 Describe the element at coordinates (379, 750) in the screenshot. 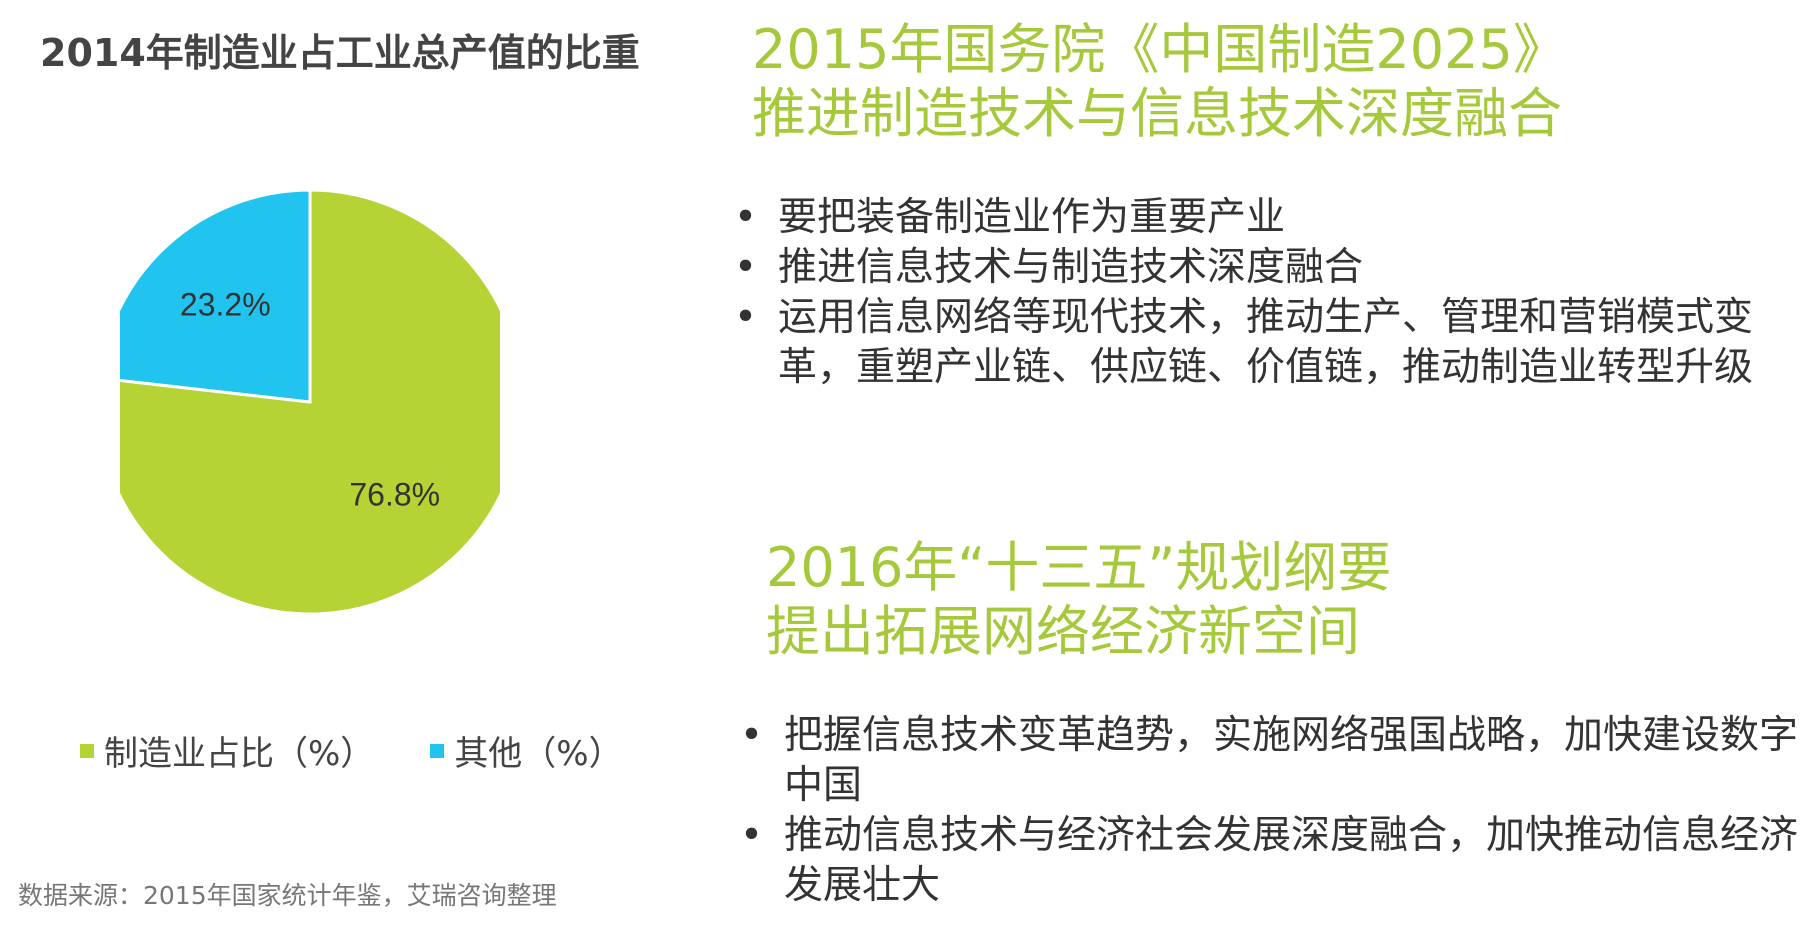

I see `chart-legend: 制造业占比（%） 其他（%）` at that location.